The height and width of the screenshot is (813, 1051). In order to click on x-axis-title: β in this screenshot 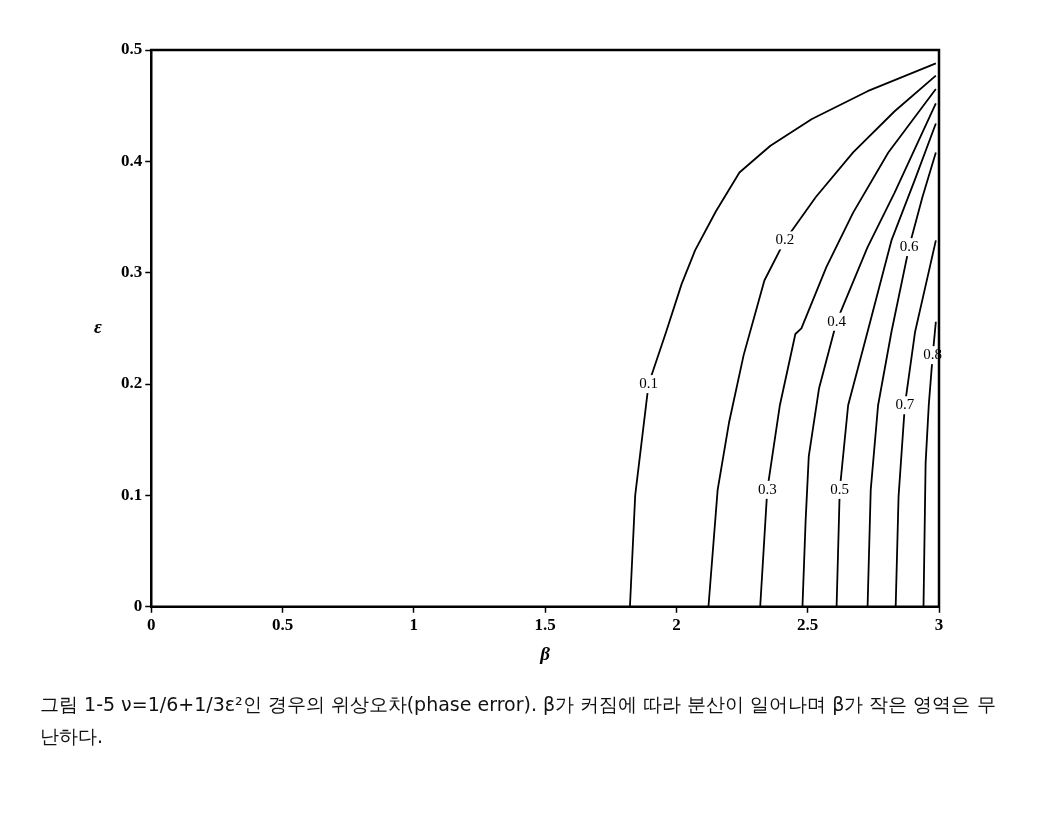, I will do `click(545, 653)`.